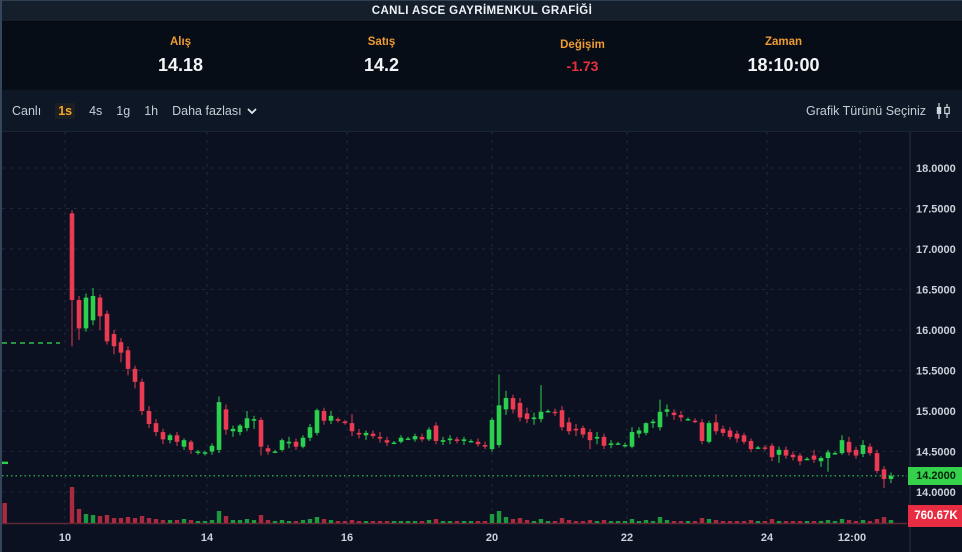 The image size is (962, 552). Describe the element at coordinates (936, 493) in the screenshot. I see `svg-text: 14.0000` at that location.